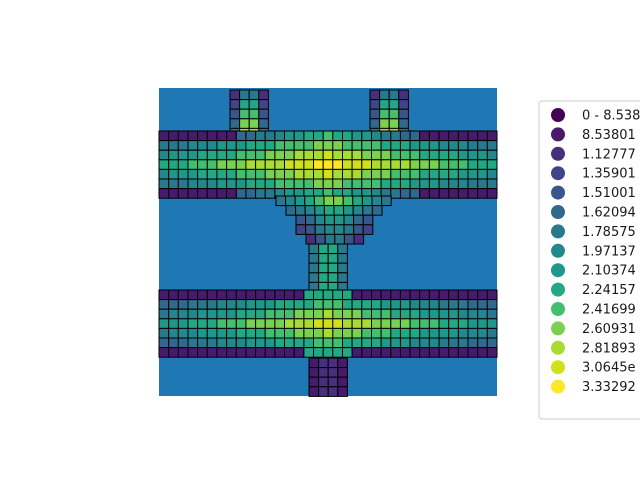 The width and height of the screenshot is (640, 480). Describe the element at coordinates (609, 310) in the screenshot. I see `legend-label: 2.41699` at that location.